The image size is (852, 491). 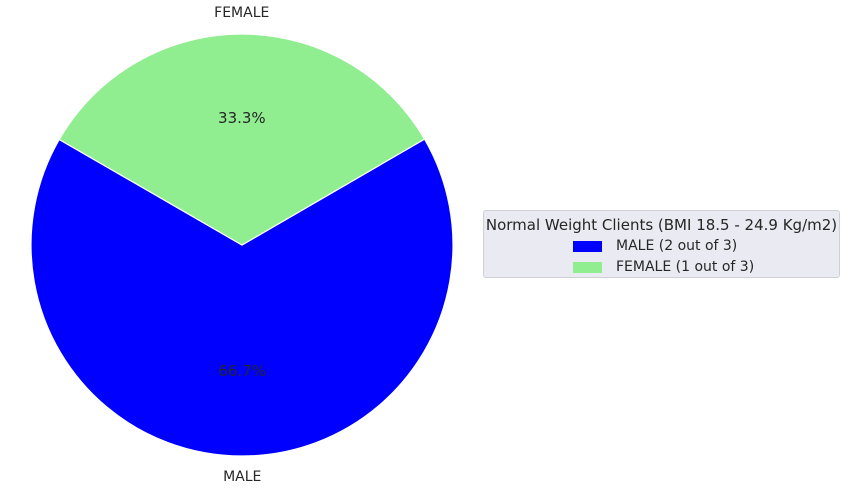 I want to click on slice-label-female: FEMALE, so click(x=241, y=13).